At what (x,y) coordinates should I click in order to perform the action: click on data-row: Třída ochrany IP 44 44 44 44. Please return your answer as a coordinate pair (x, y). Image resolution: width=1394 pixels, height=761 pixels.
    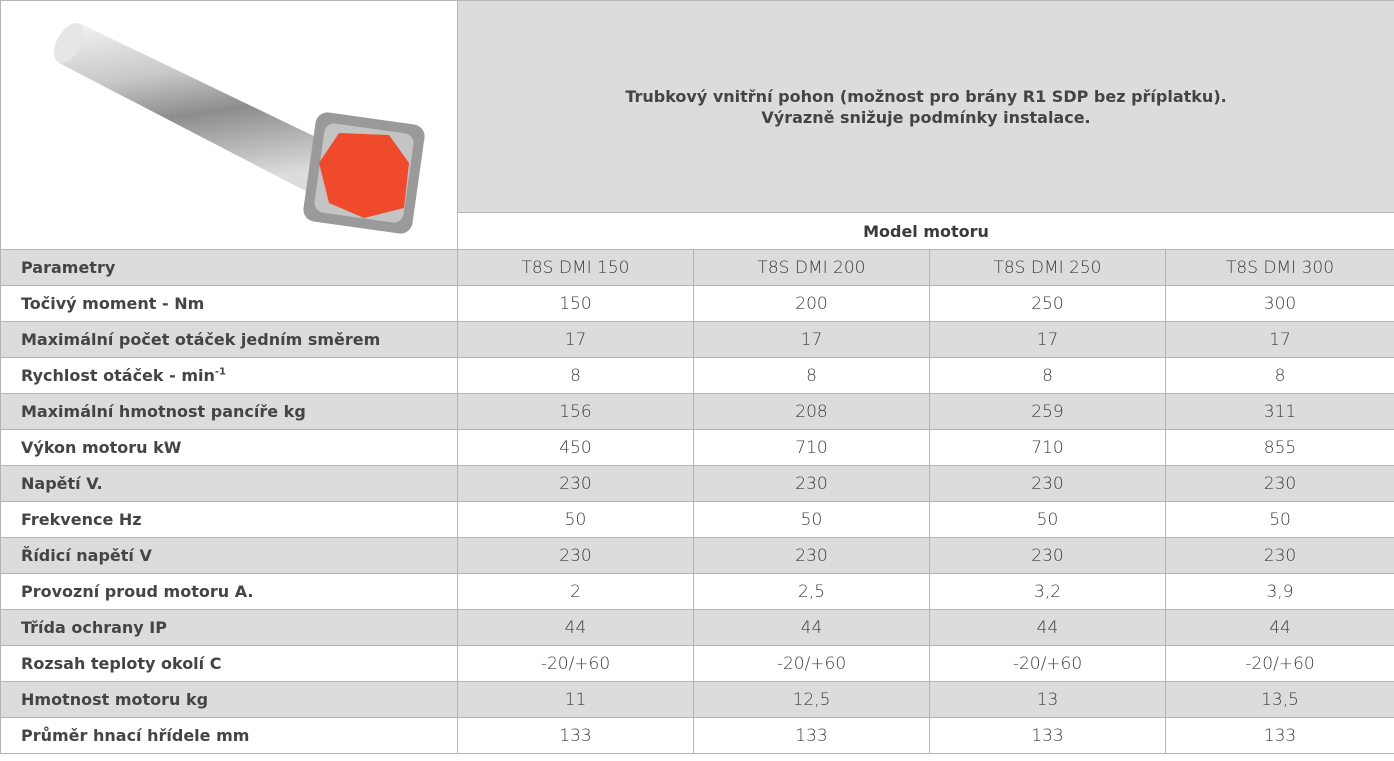
    Looking at the image, I should click on (697, 627).